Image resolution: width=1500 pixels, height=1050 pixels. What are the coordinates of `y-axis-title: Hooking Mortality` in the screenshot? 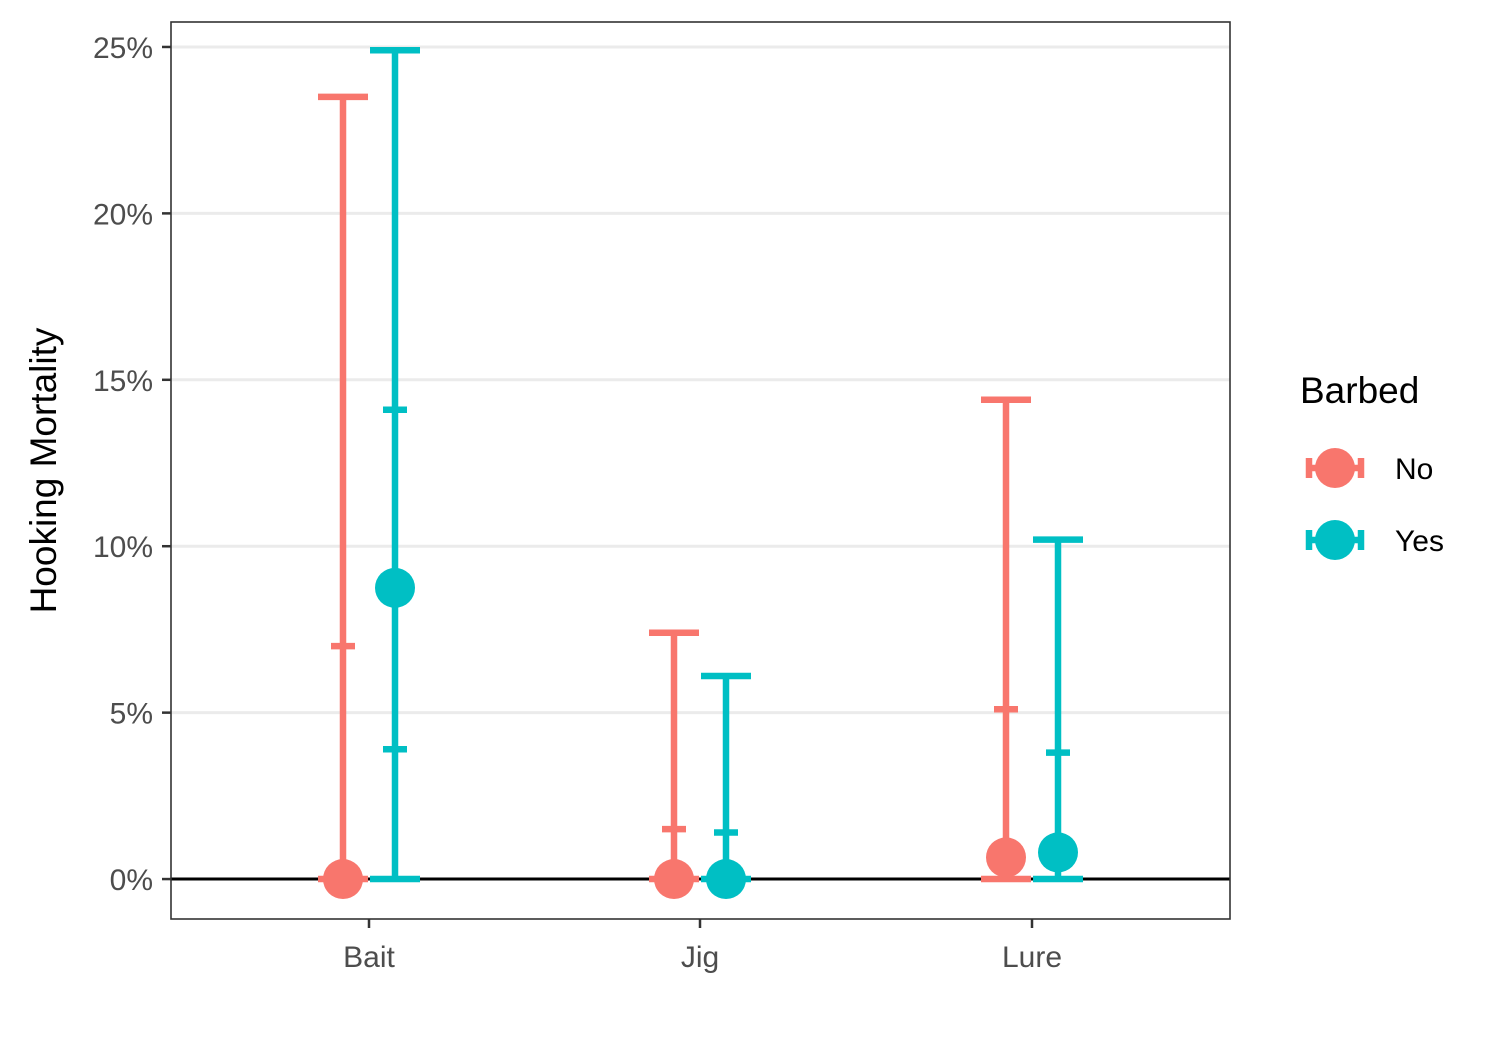 It's located at (43, 470).